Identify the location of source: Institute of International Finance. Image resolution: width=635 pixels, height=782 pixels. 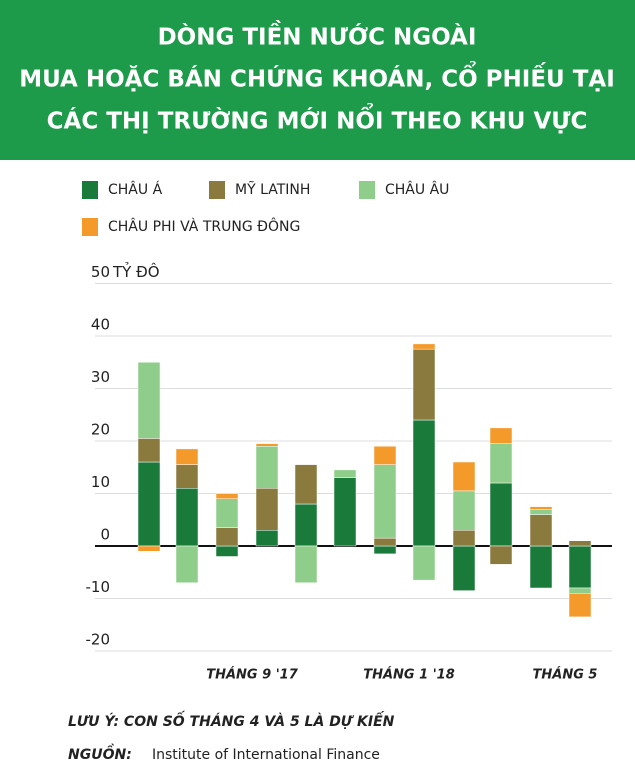
(266, 755).